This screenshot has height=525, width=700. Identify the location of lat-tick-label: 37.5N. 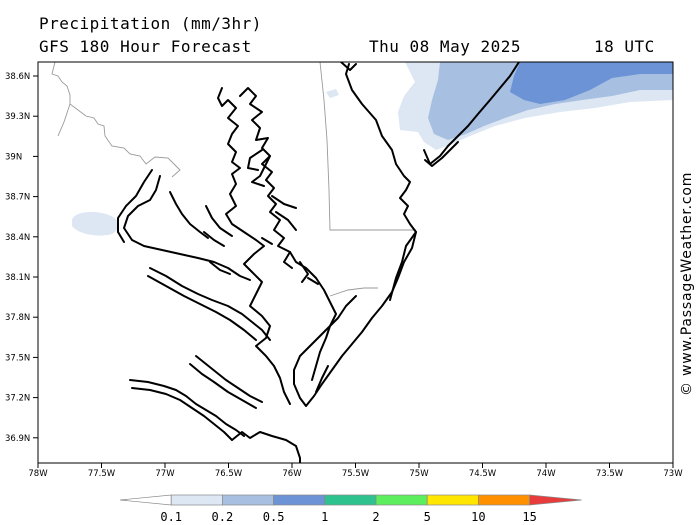
(17, 358).